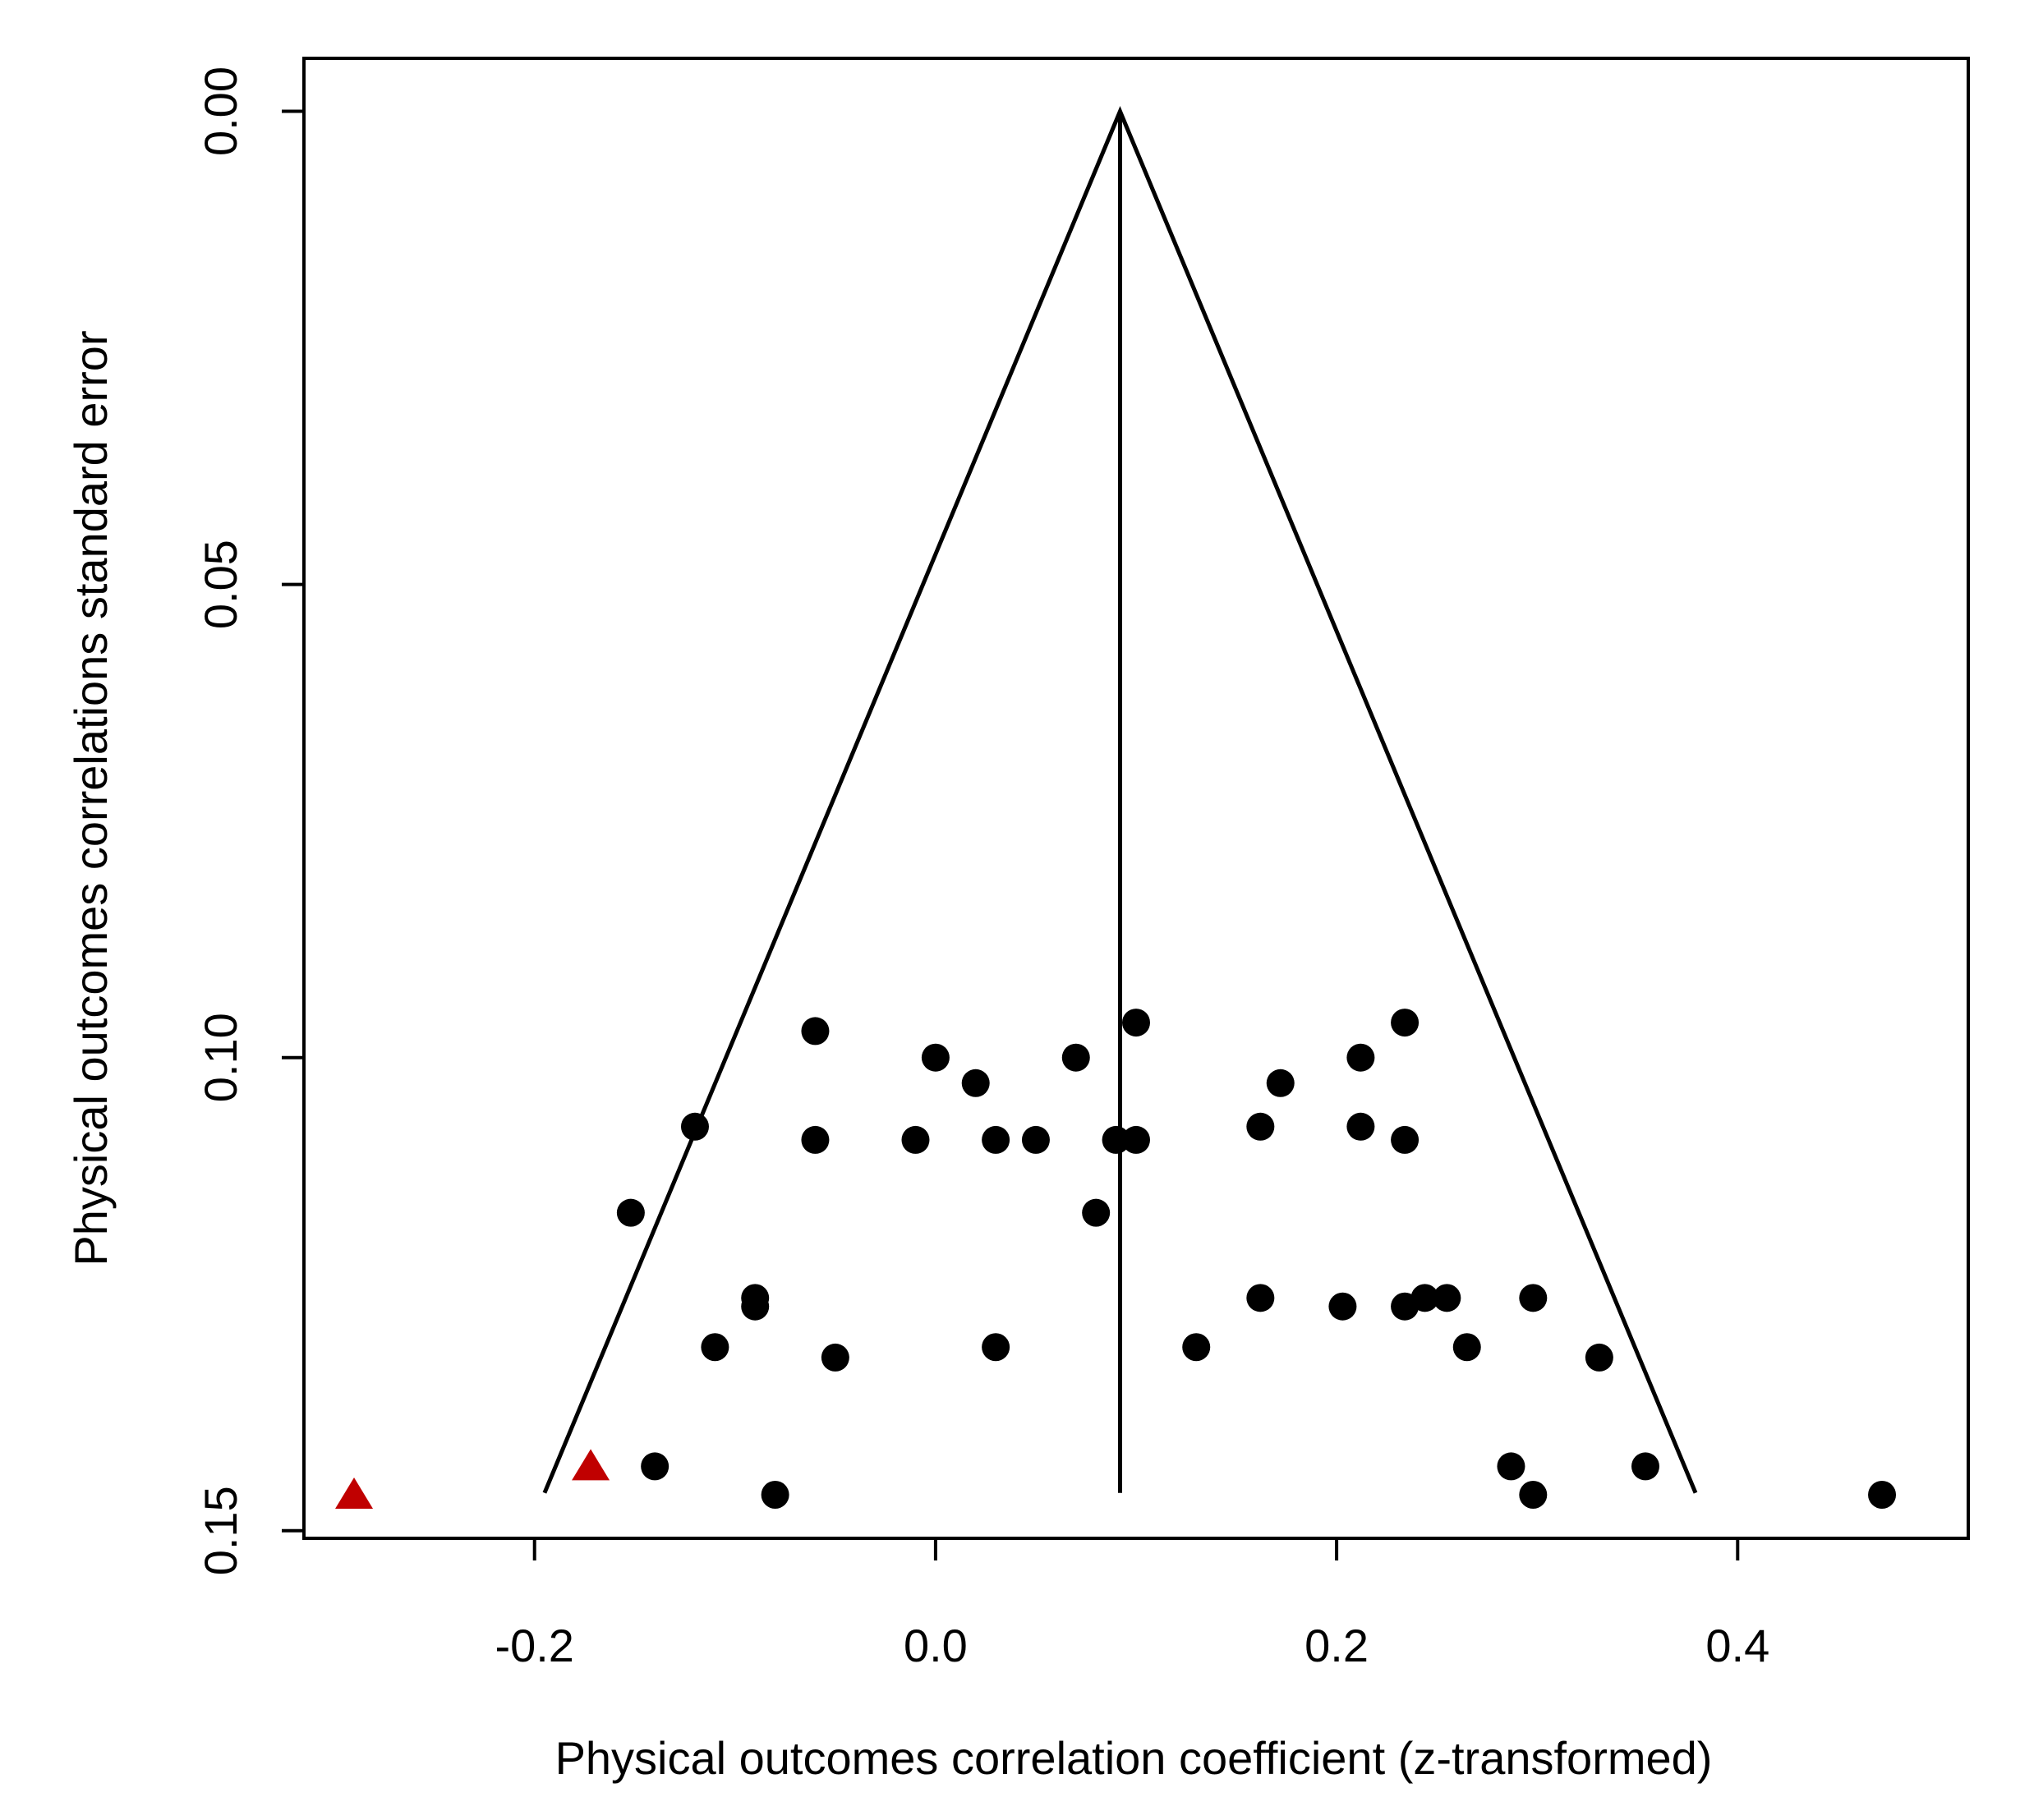 The image size is (2020, 1820). Describe the element at coordinates (534, 1645) in the screenshot. I see `x-tick-label: -0.2` at that location.